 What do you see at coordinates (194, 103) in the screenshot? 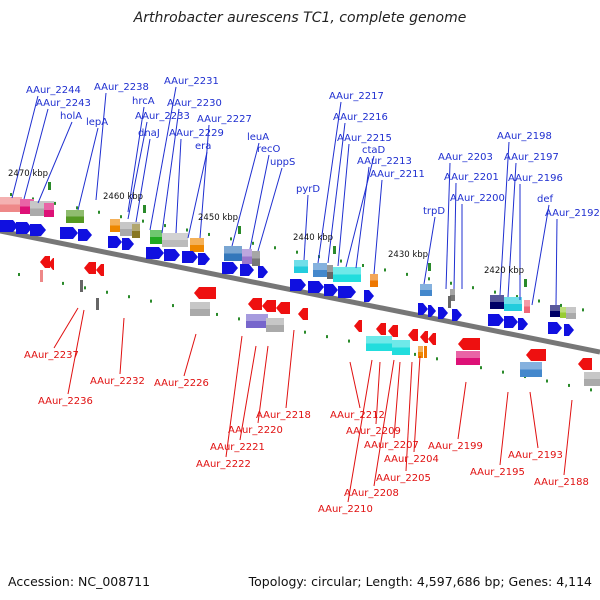
I see `forward-gene-label: AAur_2230` at bounding box center [194, 103].